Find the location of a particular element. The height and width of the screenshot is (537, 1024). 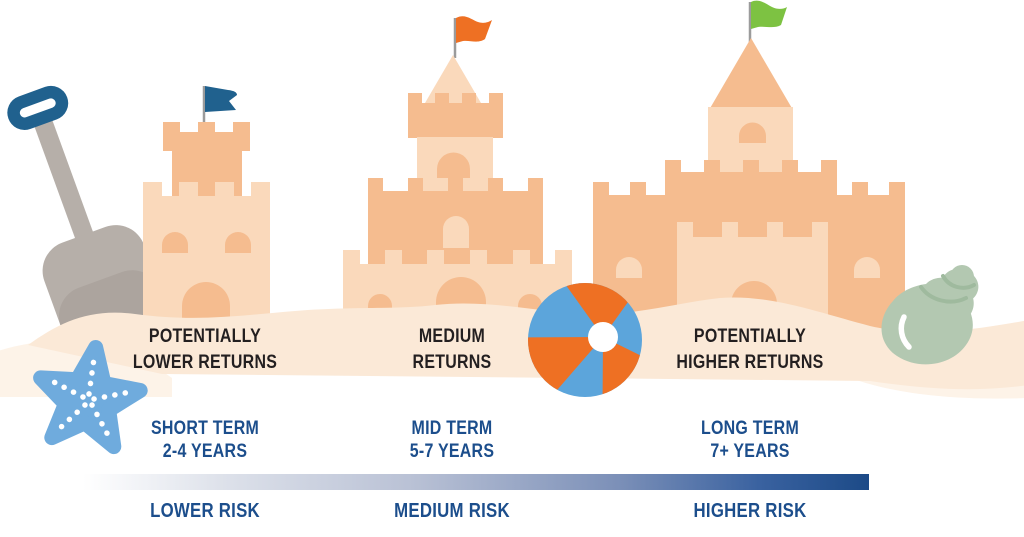

returns-label-line: HIGHER RETURNS is located at coordinates (750, 362).